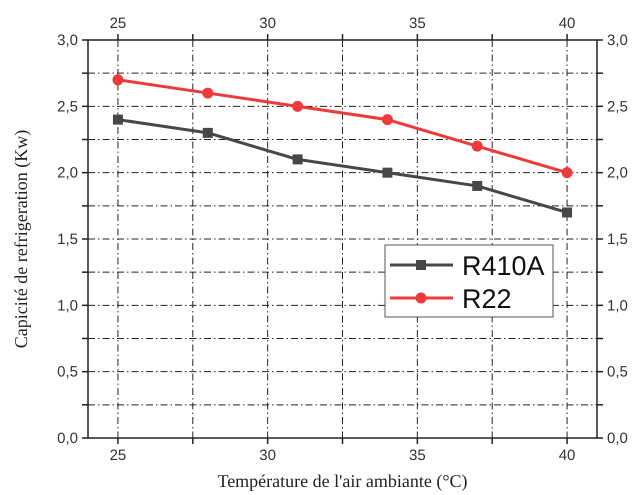 This screenshot has width=640, height=495. What do you see at coordinates (567, 23) in the screenshot?
I see `x-tick-label: 40` at bounding box center [567, 23].